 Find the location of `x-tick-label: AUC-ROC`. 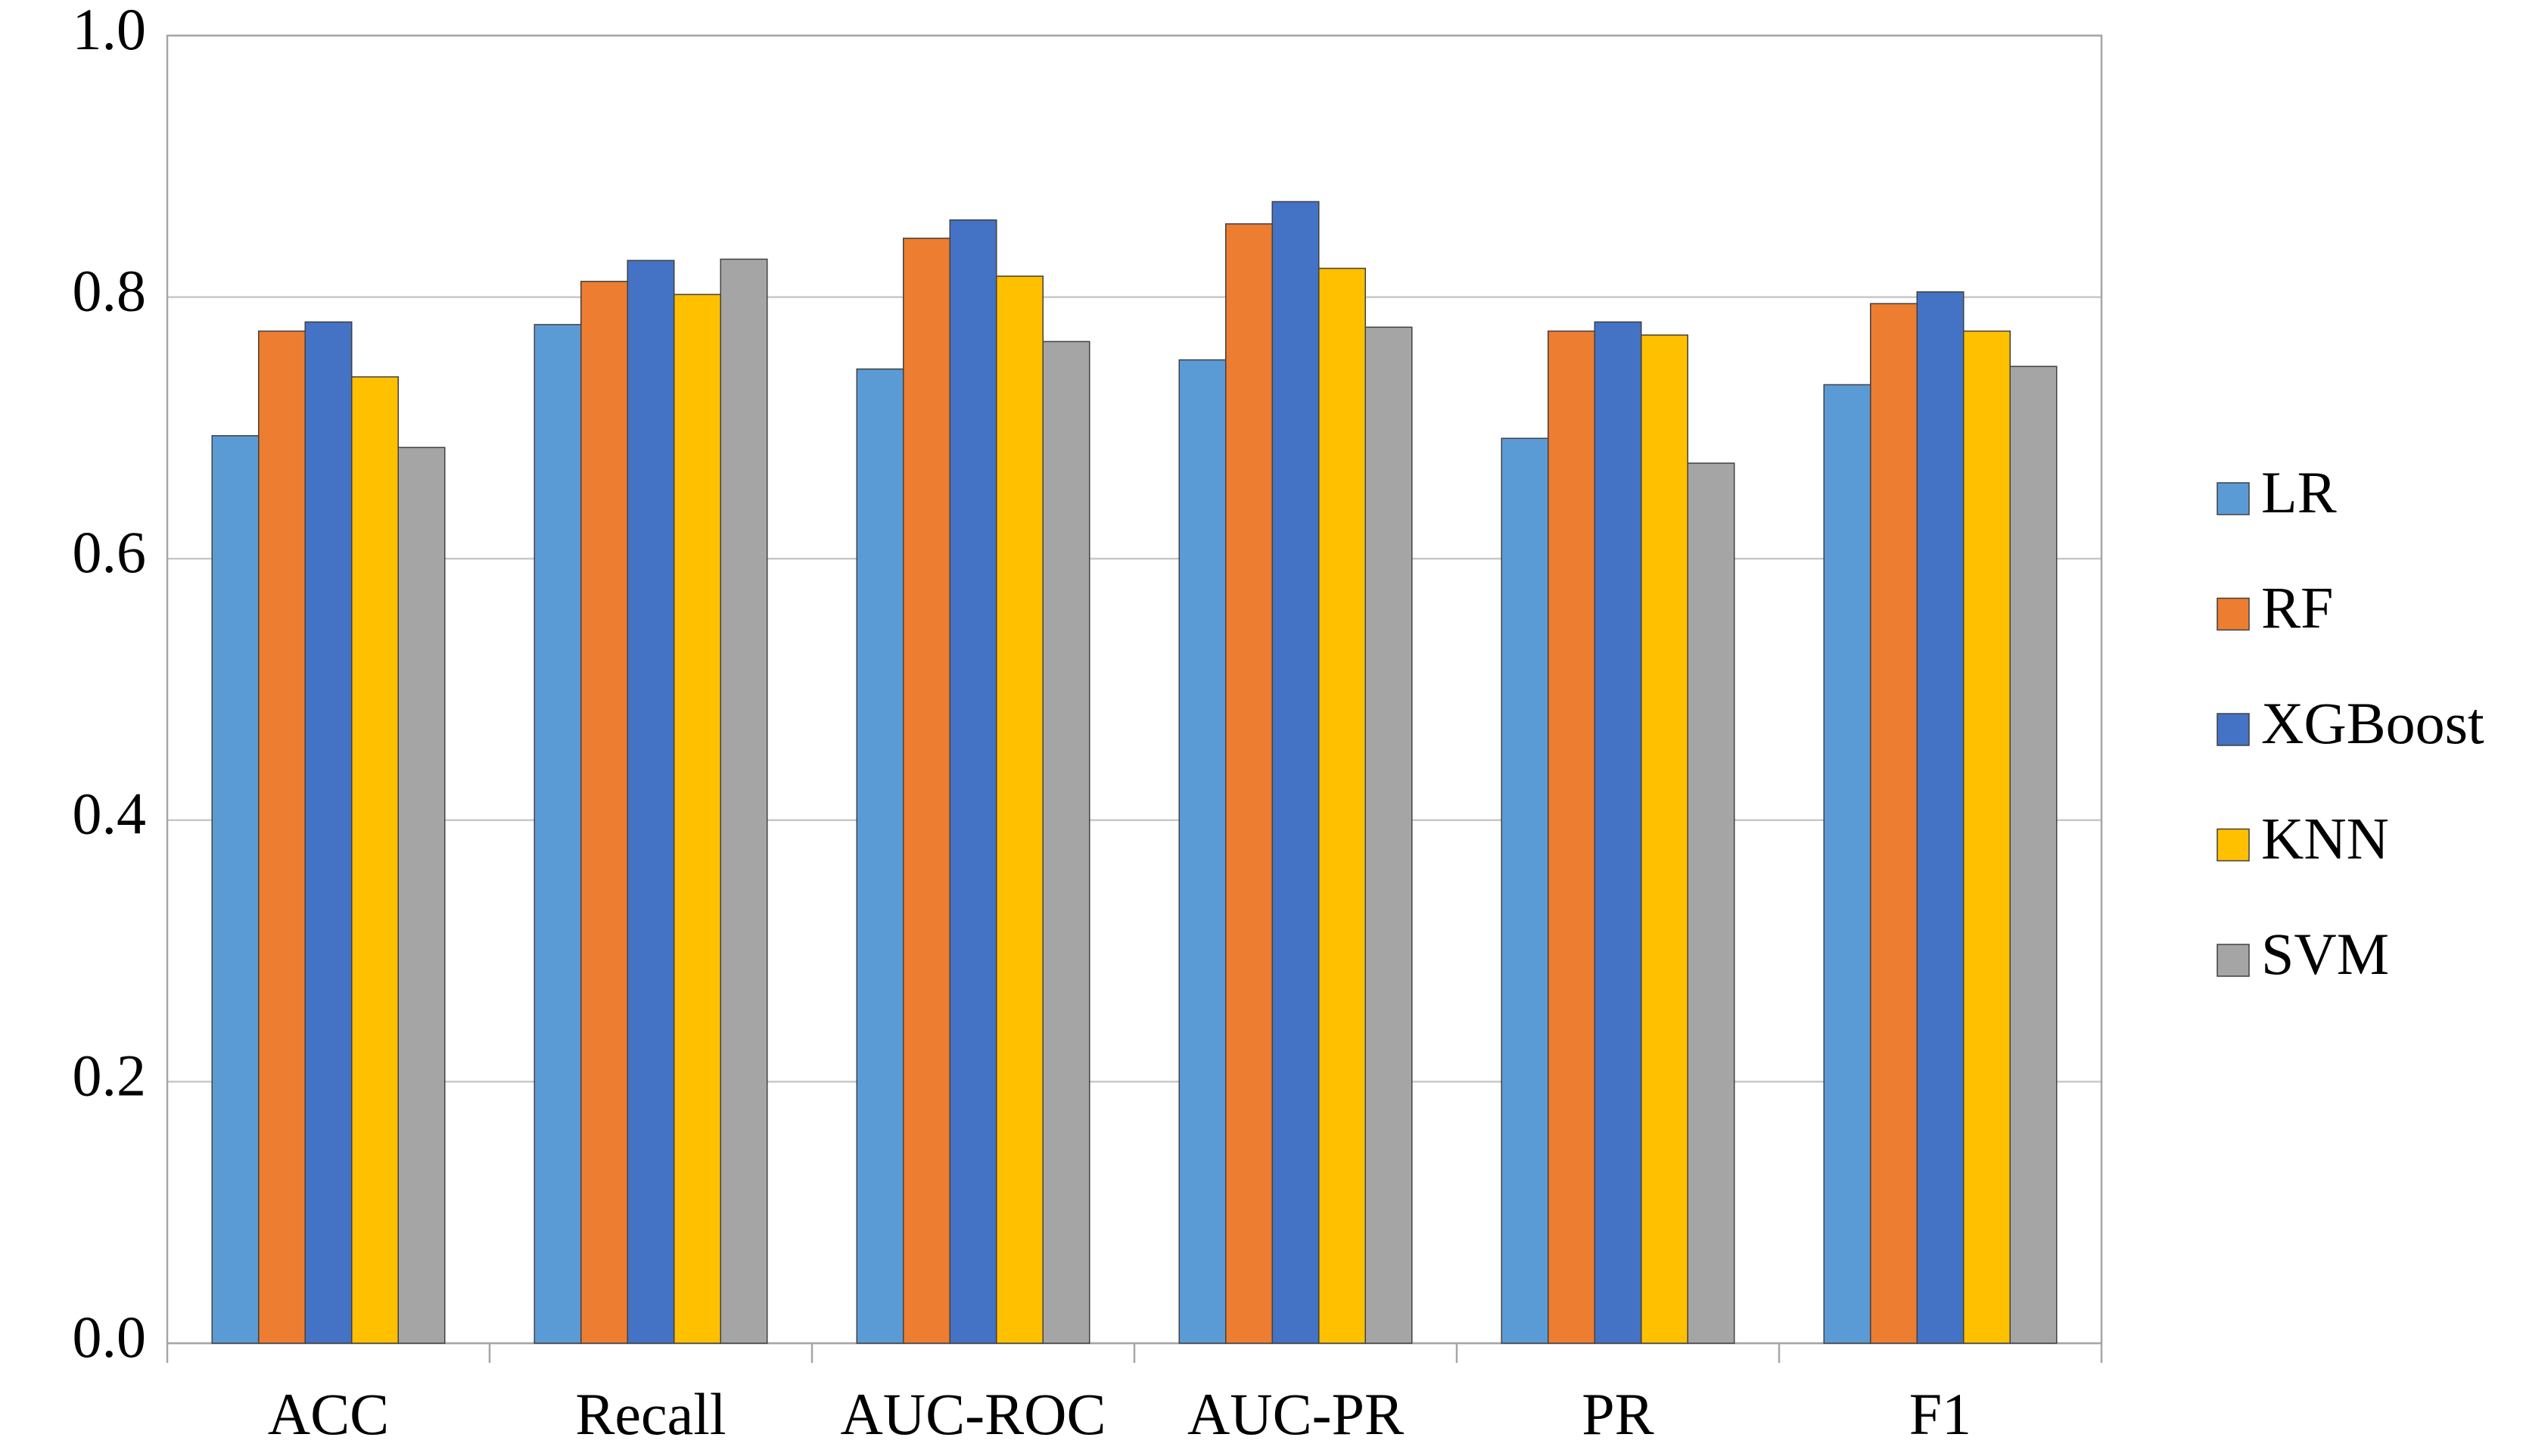

x-tick-label: AUC-ROC is located at coordinates (973, 1414).